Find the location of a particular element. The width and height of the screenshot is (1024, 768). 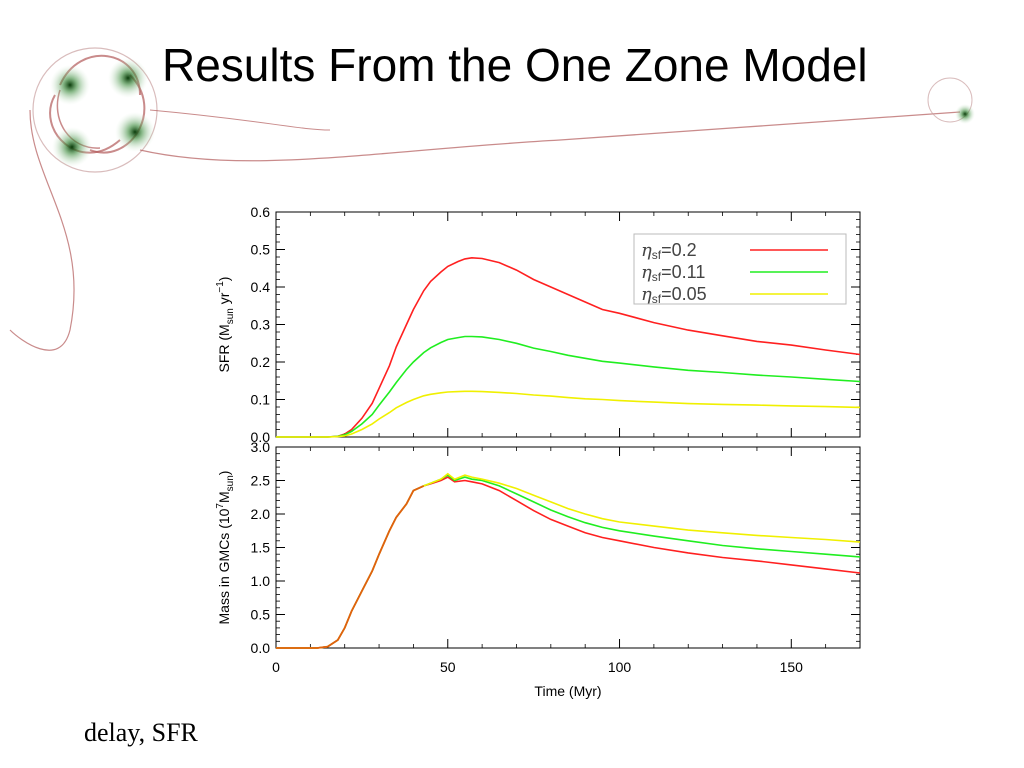

mass-panel-ytick-label: 1.5 is located at coordinates (261, 548).